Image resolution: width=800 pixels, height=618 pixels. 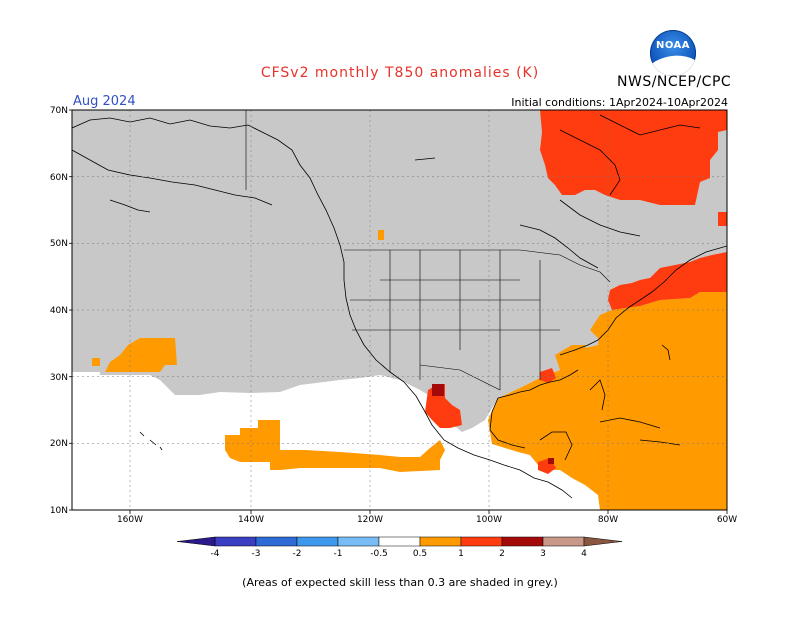 What do you see at coordinates (130, 520) in the screenshot?
I see `lon-label: 160W` at bounding box center [130, 520].